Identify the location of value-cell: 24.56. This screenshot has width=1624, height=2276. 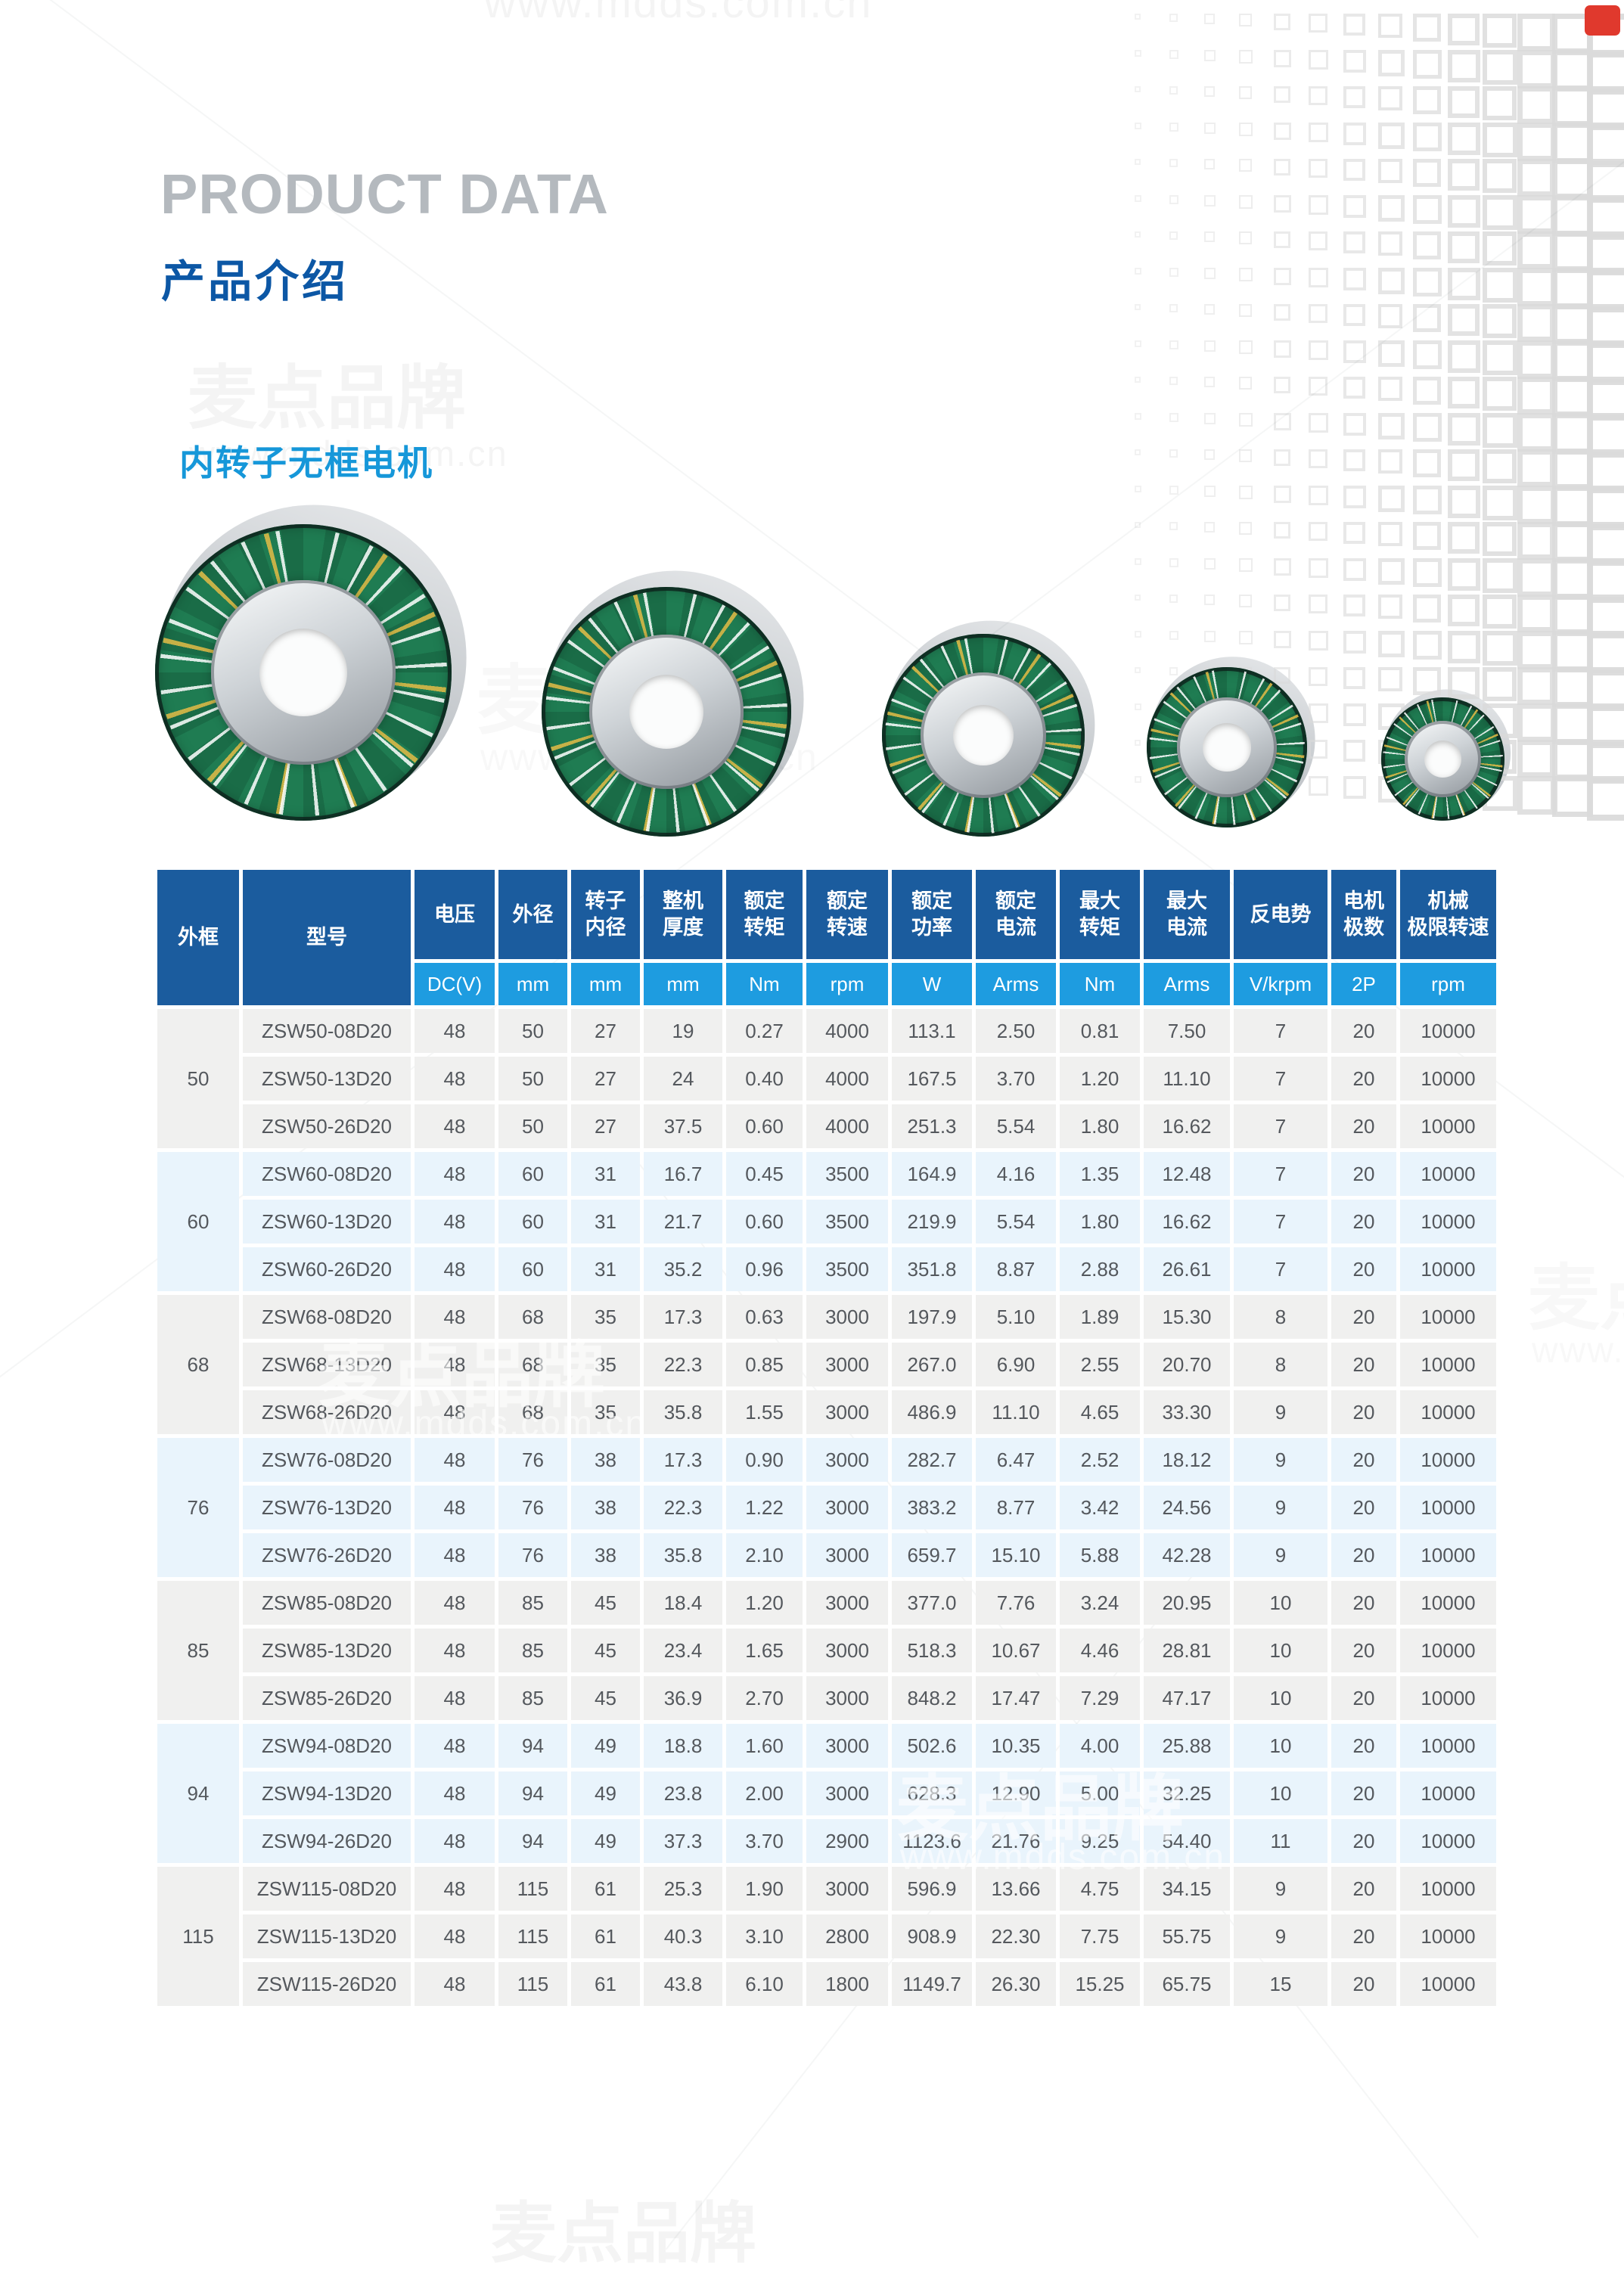
(1187, 1507).